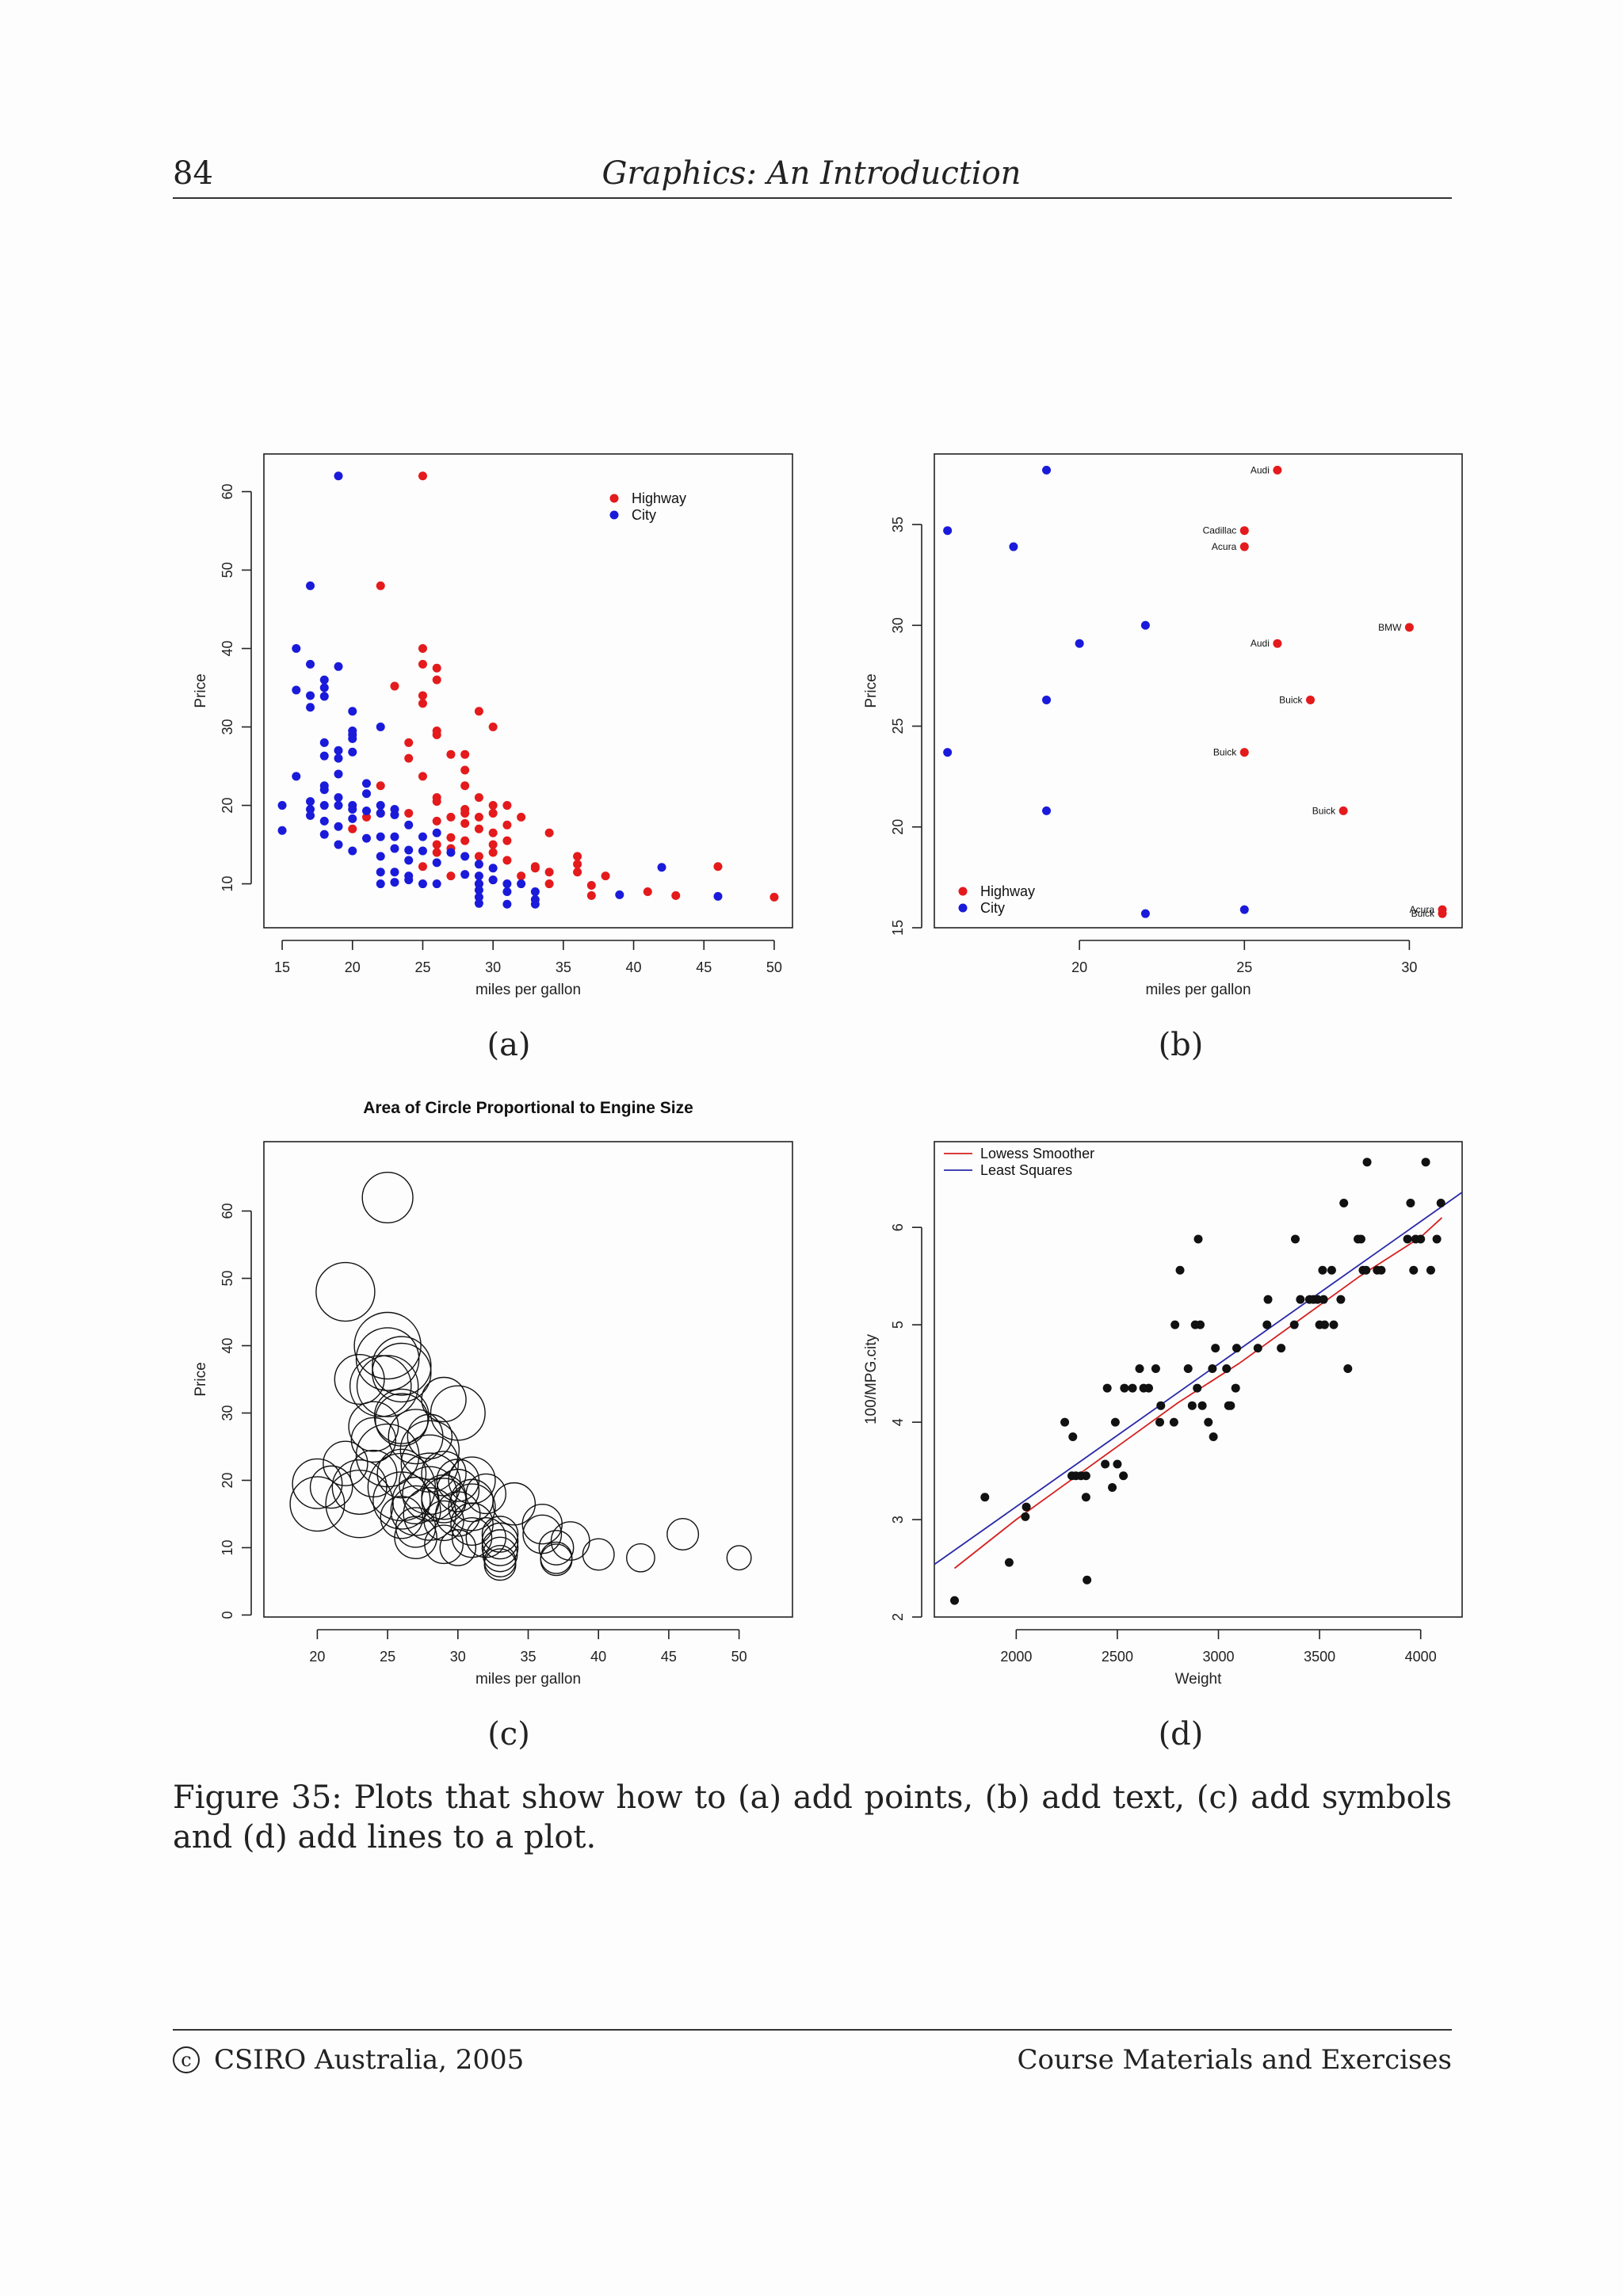 This screenshot has height=2296, width=1623. What do you see at coordinates (282, 967) in the screenshot?
I see `x-tick-label: 15` at bounding box center [282, 967].